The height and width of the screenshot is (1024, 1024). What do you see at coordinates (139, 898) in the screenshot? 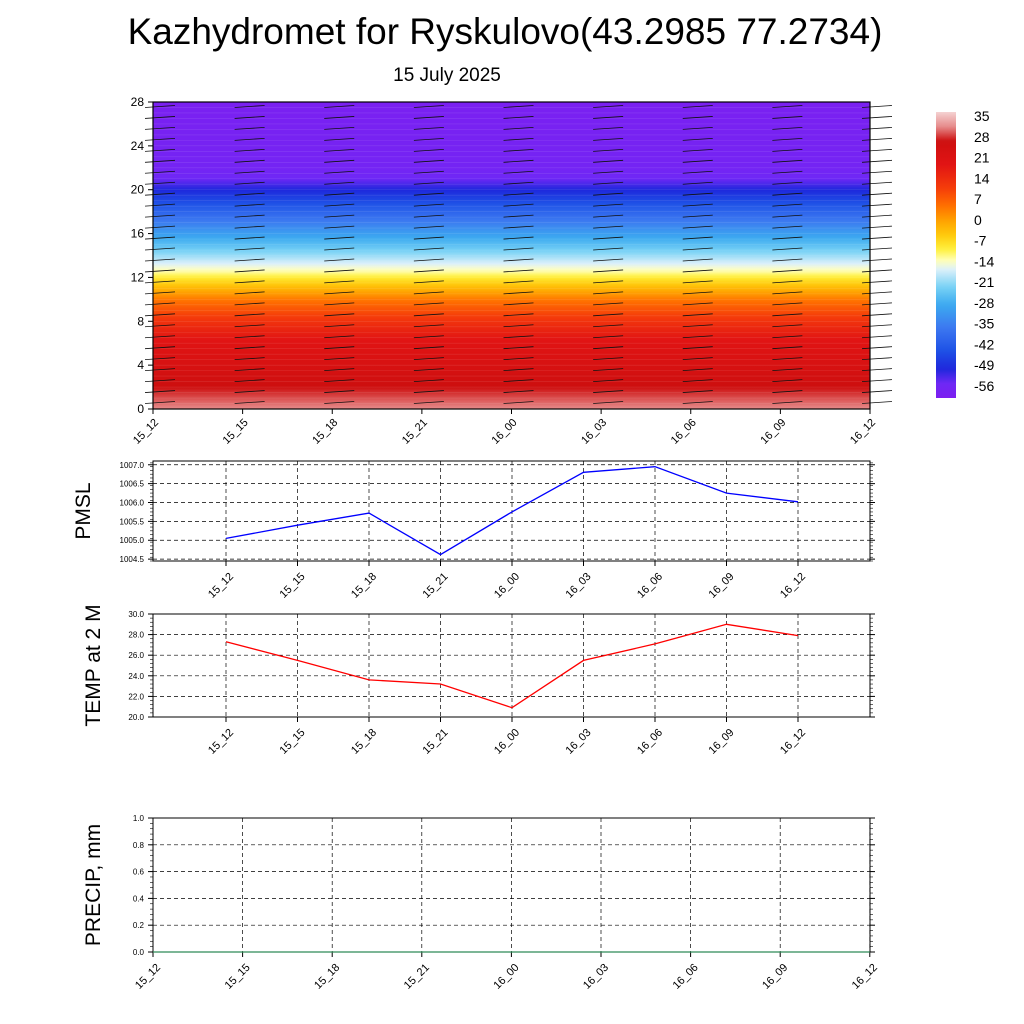
I see `y-tick-label: 0.4` at bounding box center [139, 898].